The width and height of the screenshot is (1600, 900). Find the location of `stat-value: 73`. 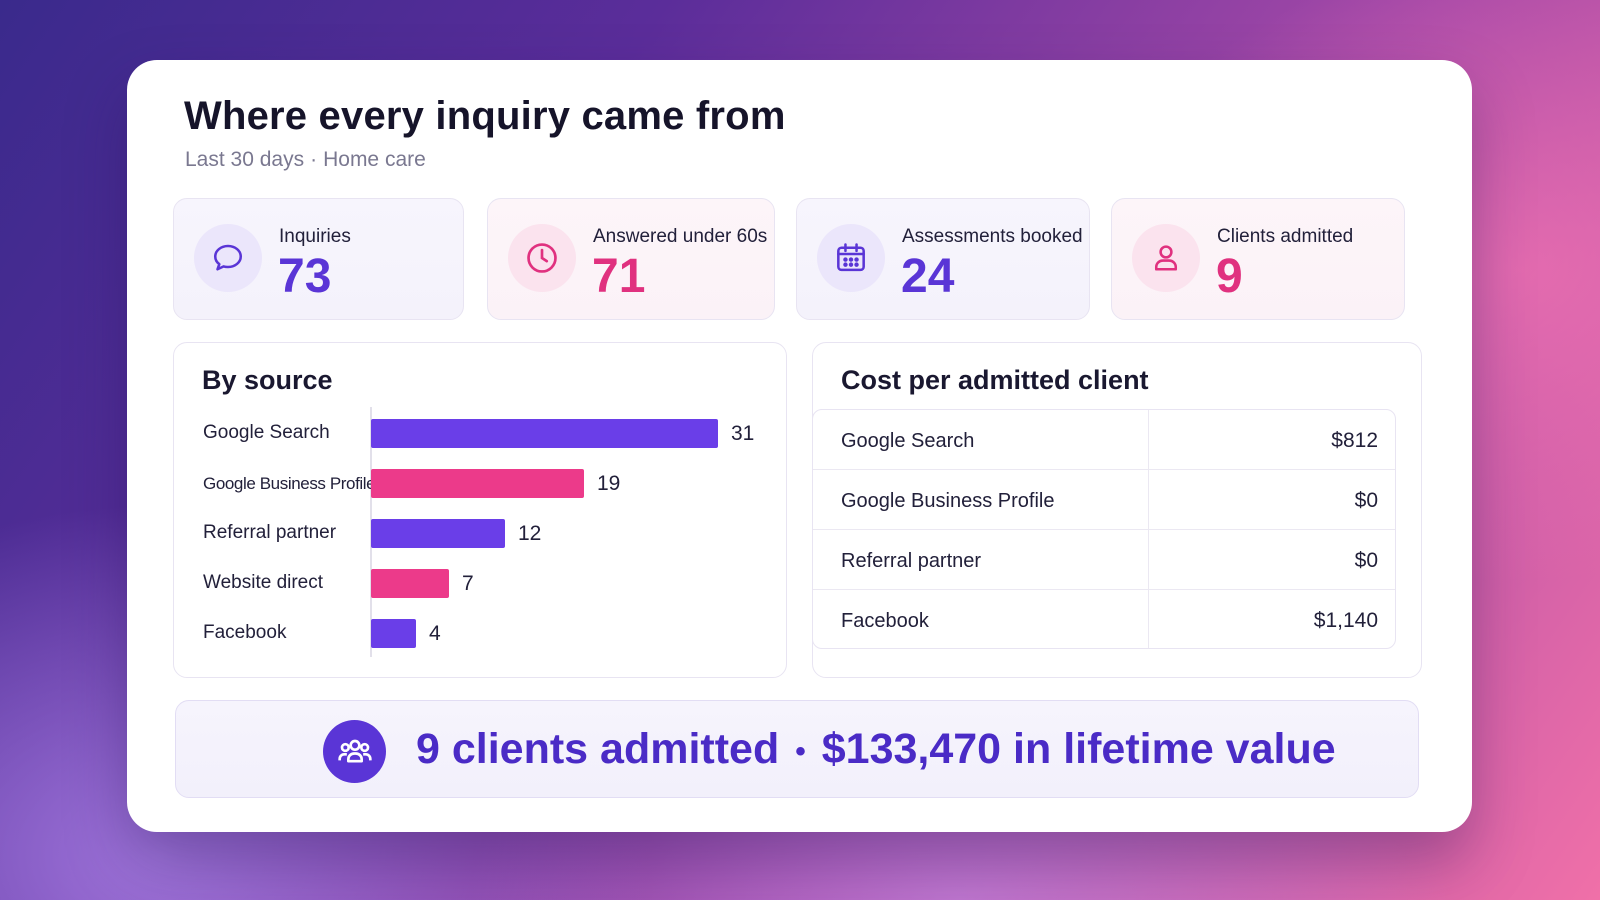

stat-value: 73 is located at coordinates (305, 276).